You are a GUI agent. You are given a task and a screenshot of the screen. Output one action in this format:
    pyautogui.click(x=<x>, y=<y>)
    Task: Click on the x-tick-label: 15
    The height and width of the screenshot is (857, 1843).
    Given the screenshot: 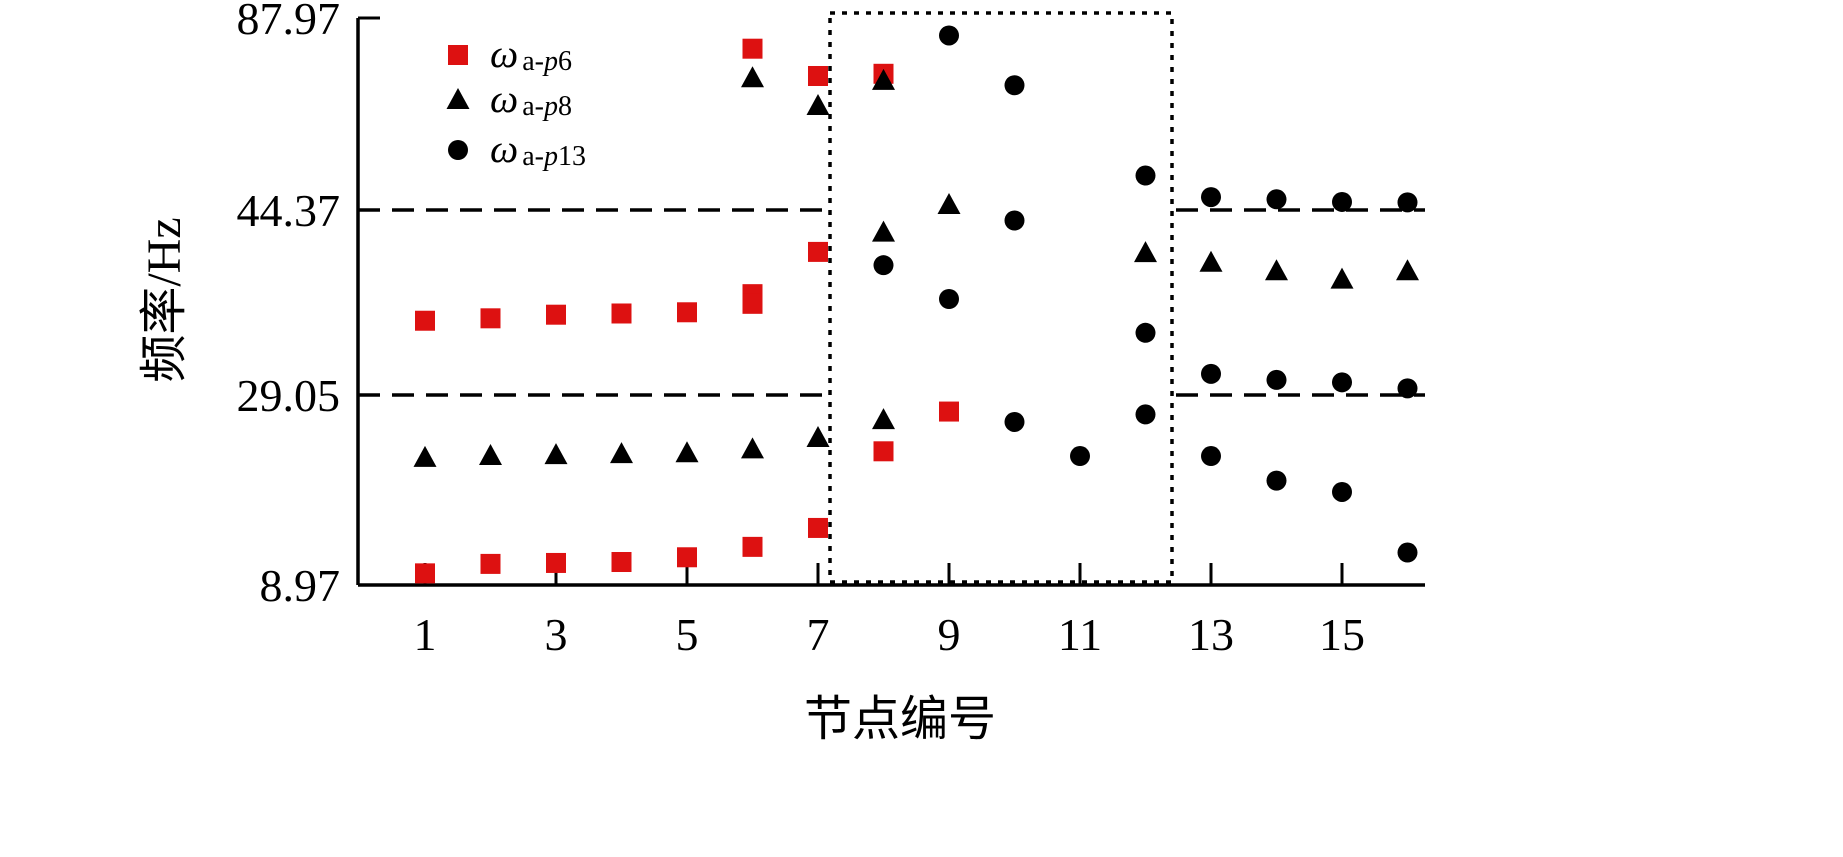 What is the action you would take?
    pyautogui.click(x=1342, y=634)
    